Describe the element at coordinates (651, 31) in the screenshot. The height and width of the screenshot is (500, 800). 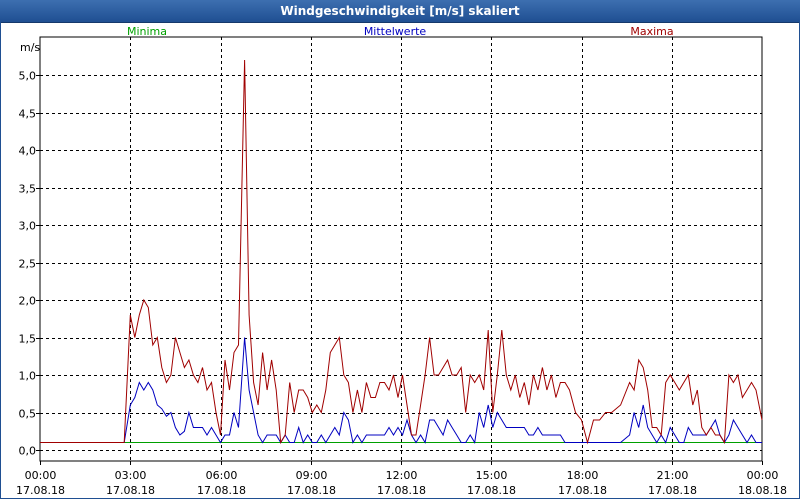
I see `legend-maxima: Maxima` at that location.